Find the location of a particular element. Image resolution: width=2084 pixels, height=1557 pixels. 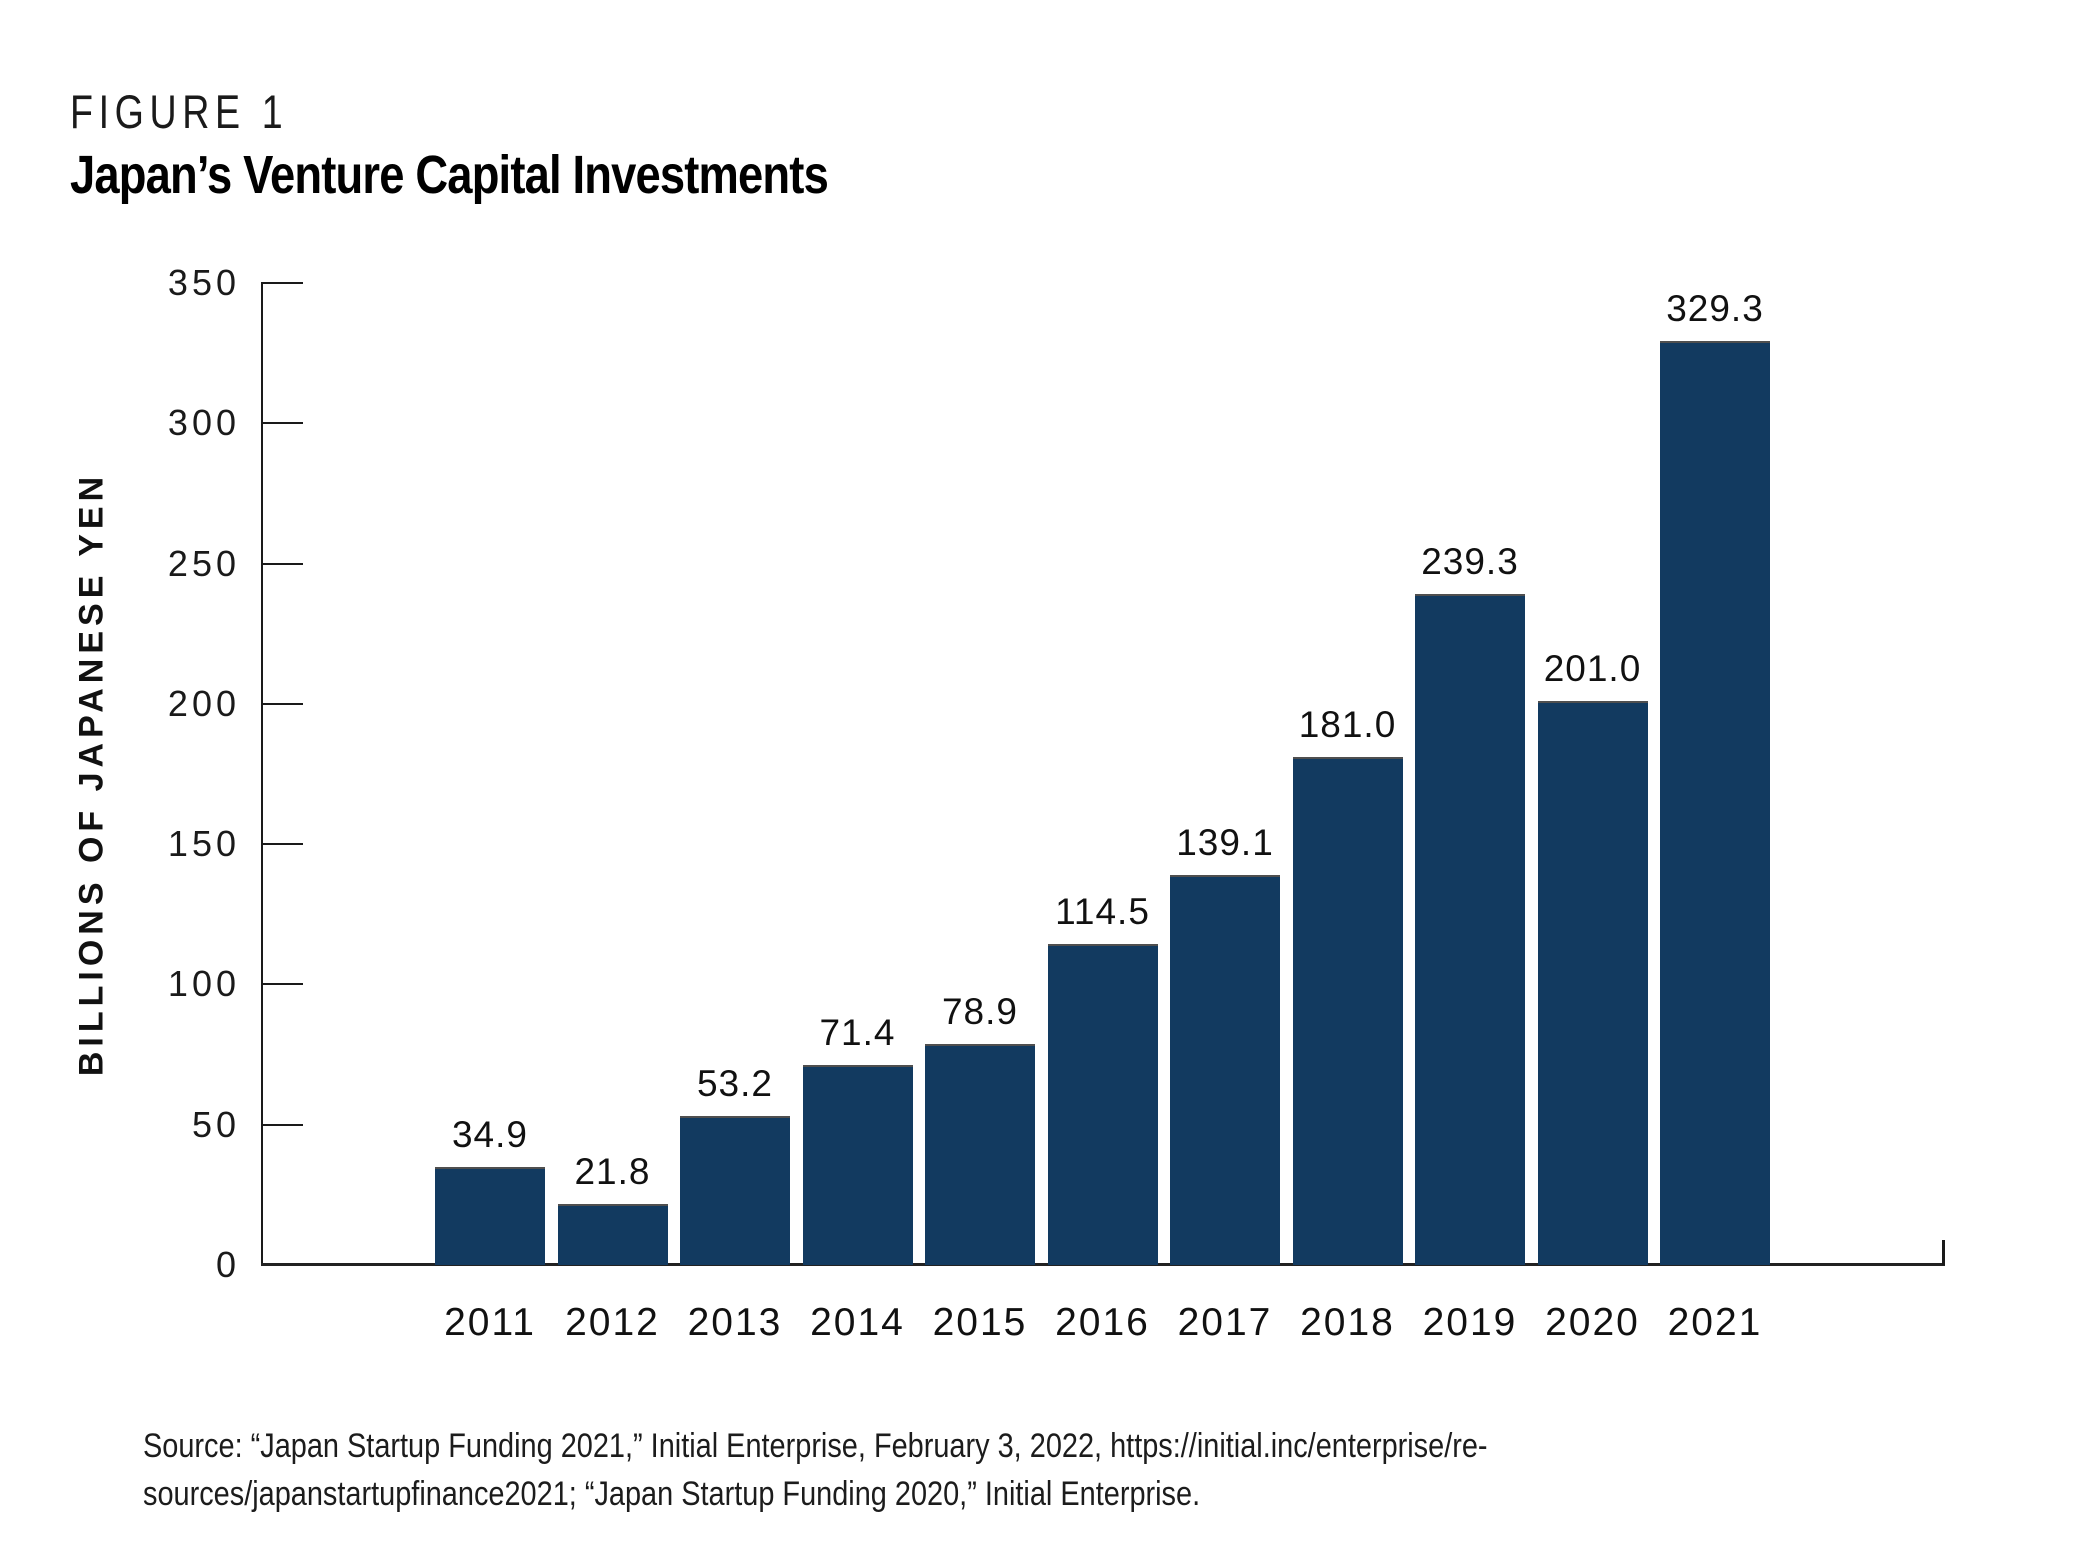

bar-value-label-2012: 21.8 is located at coordinates (612, 1171).